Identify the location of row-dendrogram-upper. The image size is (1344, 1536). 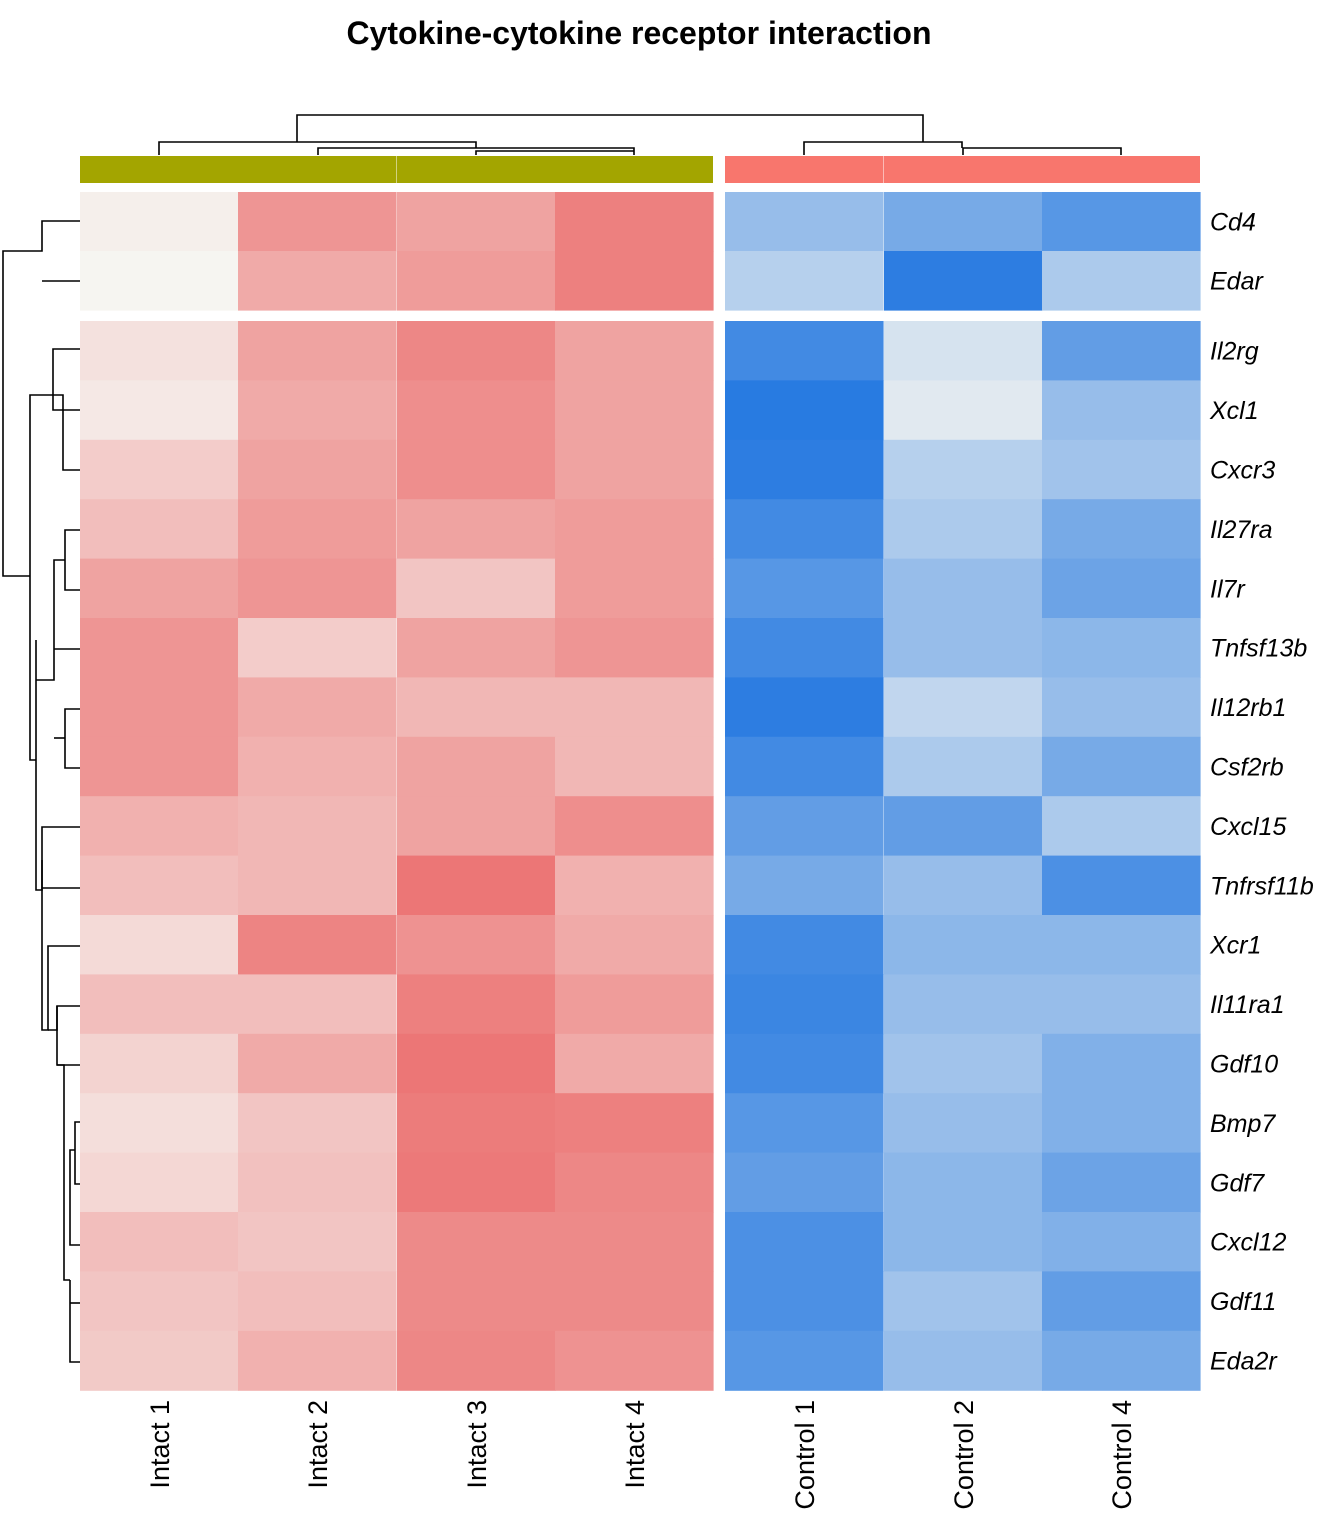
(54, 554).